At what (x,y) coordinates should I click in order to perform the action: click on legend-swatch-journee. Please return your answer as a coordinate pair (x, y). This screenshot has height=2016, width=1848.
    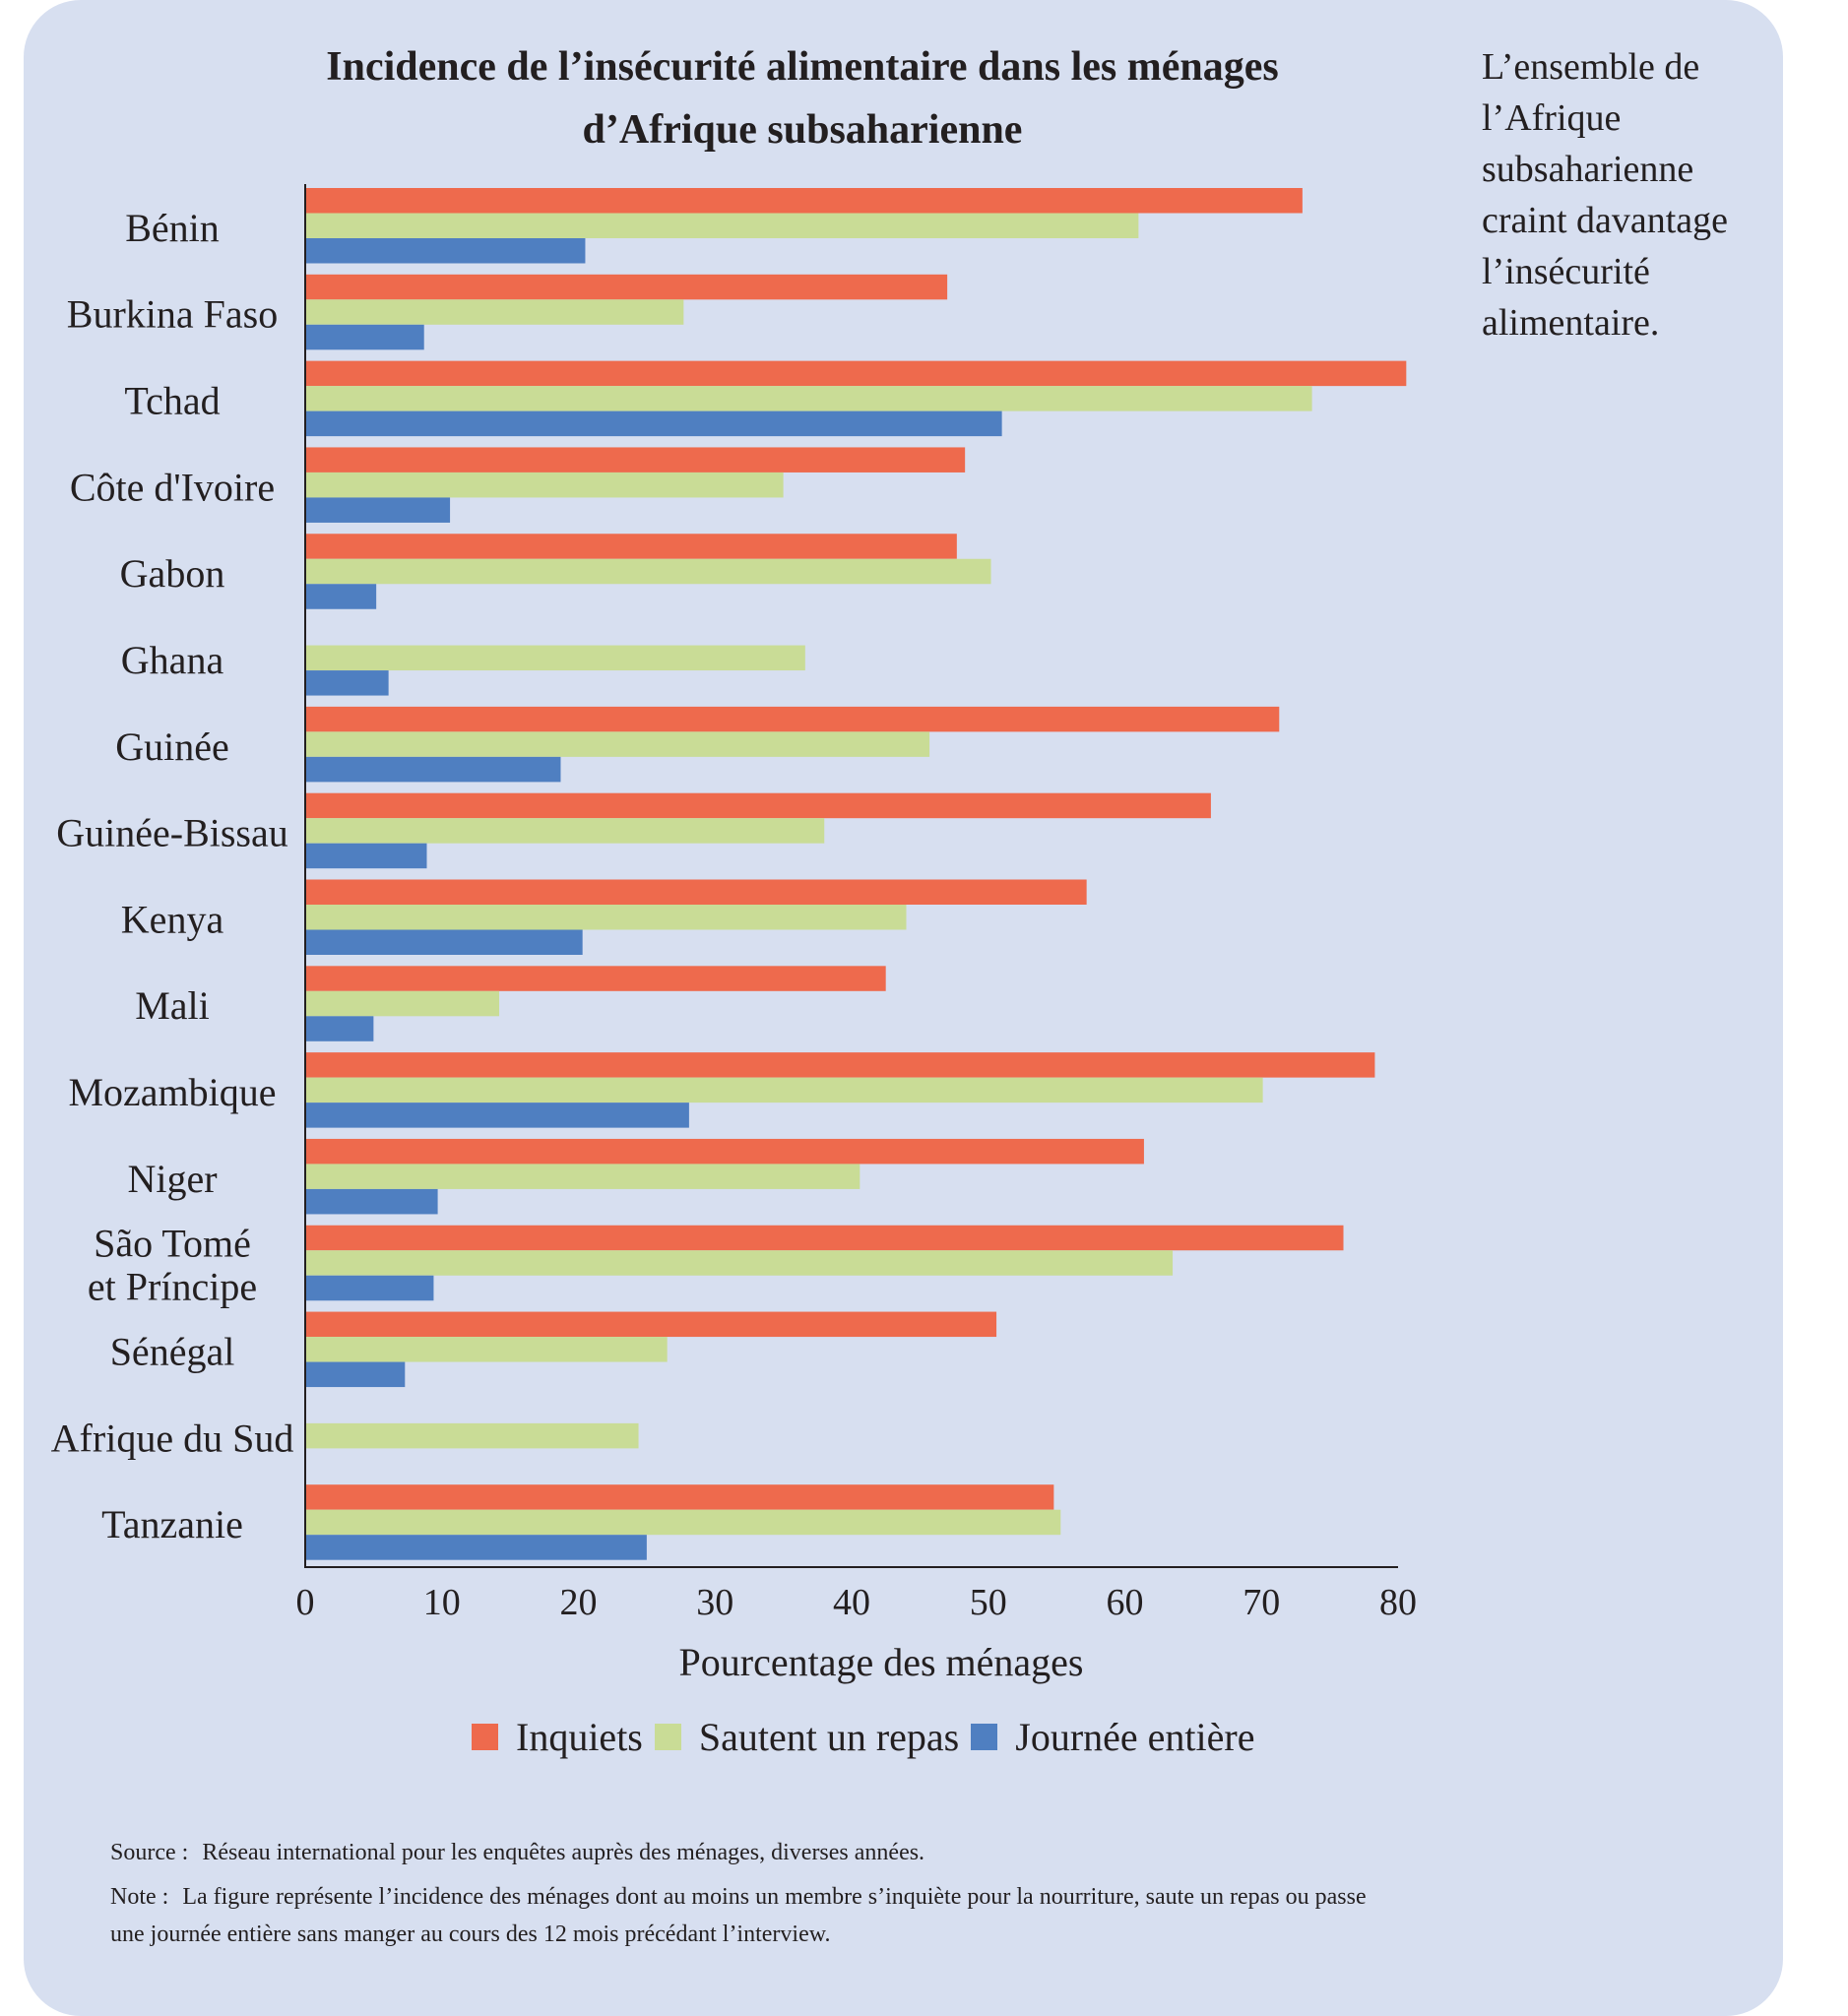
    Looking at the image, I should click on (984, 1736).